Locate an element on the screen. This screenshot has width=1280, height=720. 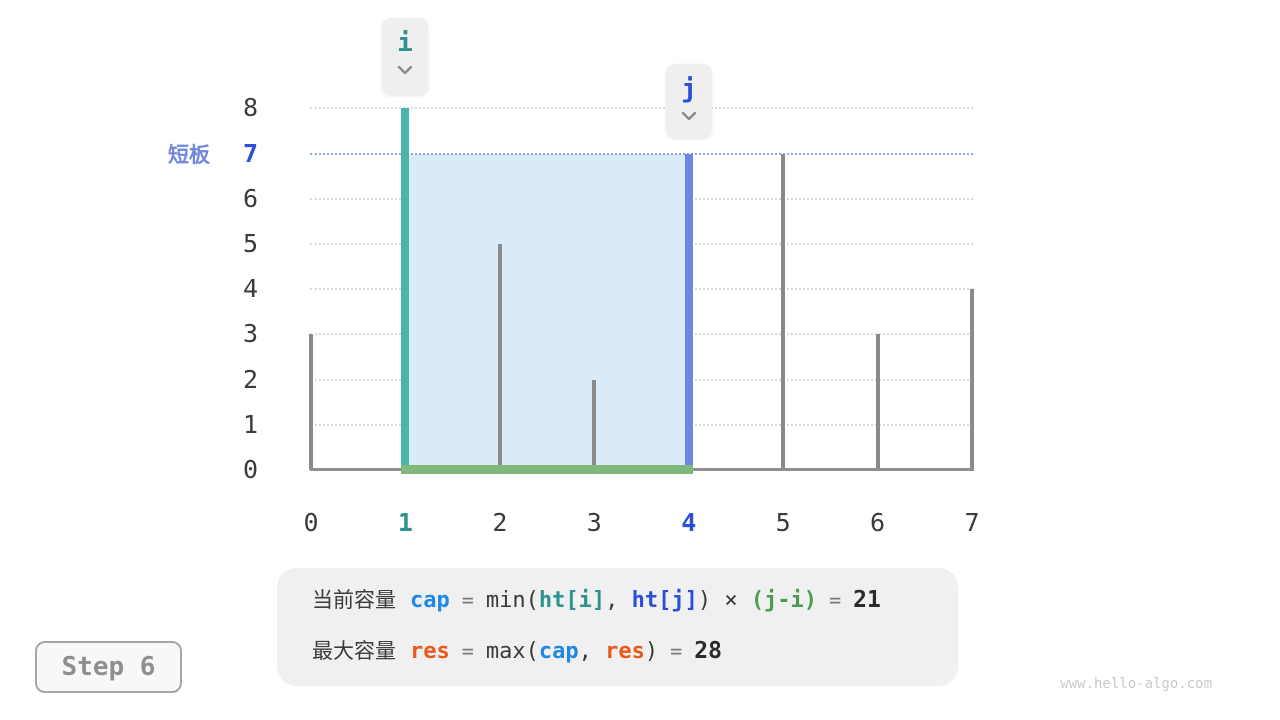
formula-line-max-capacity: 最大容量 res = max(cap, res) = 28 is located at coordinates (635, 651).